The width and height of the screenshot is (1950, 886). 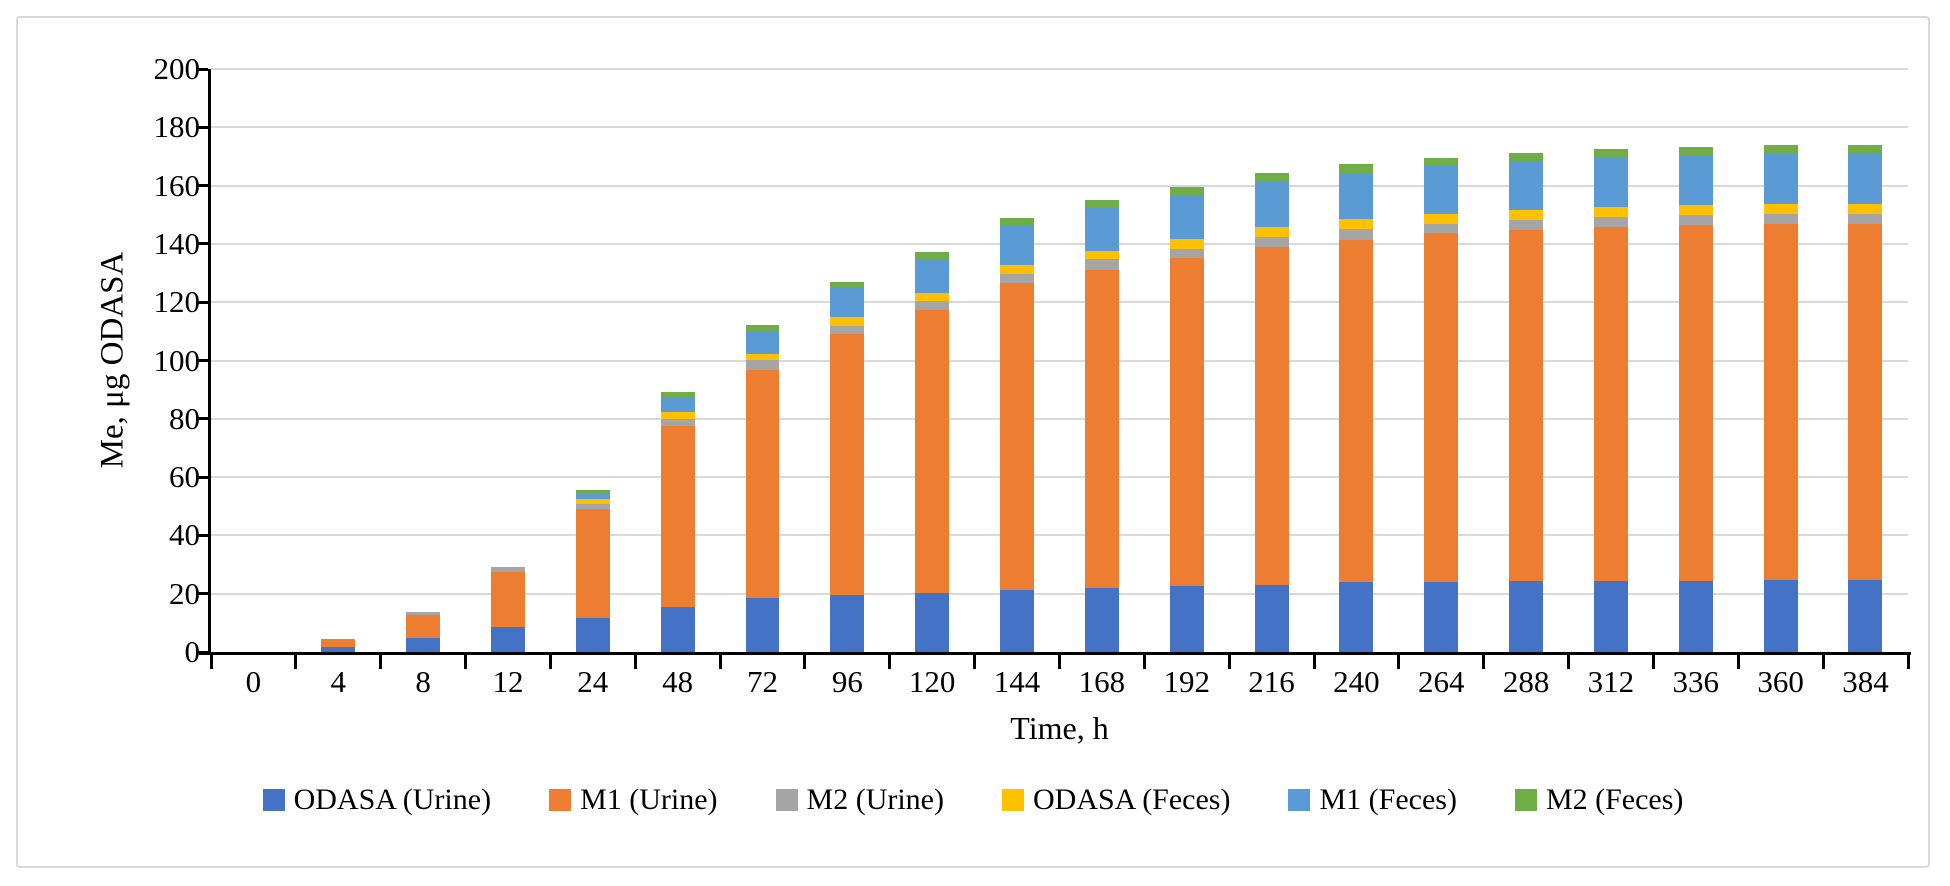 I want to click on y-axis-line, so click(x=209, y=362).